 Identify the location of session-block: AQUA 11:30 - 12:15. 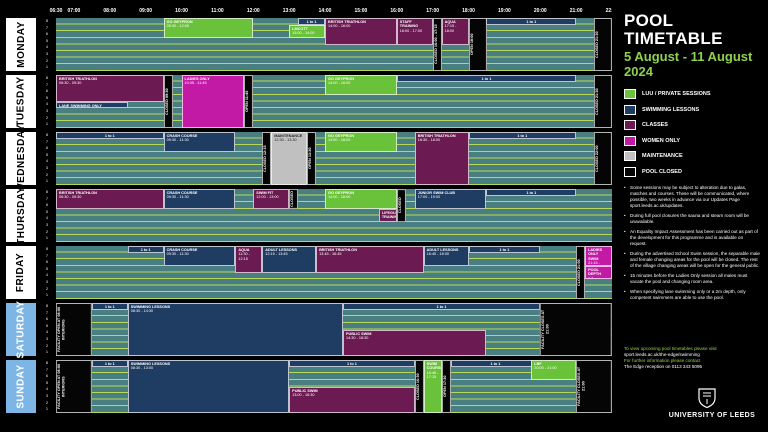
(249, 259).